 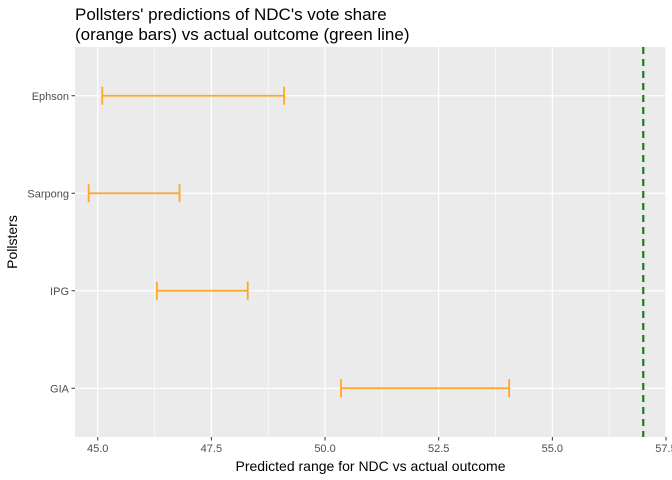 What do you see at coordinates (425, 388) in the screenshot?
I see `errorbar-gia` at bounding box center [425, 388].